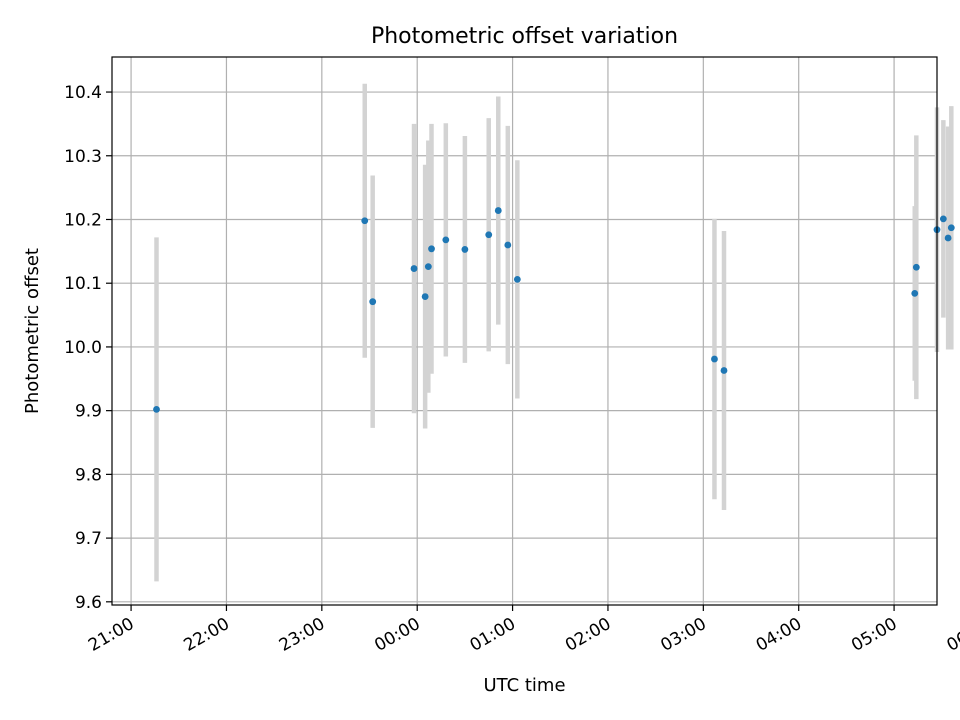 This screenshot has height=720, width=960. I want to click on chart-title: Photometric offset variation, so click(524, 36).